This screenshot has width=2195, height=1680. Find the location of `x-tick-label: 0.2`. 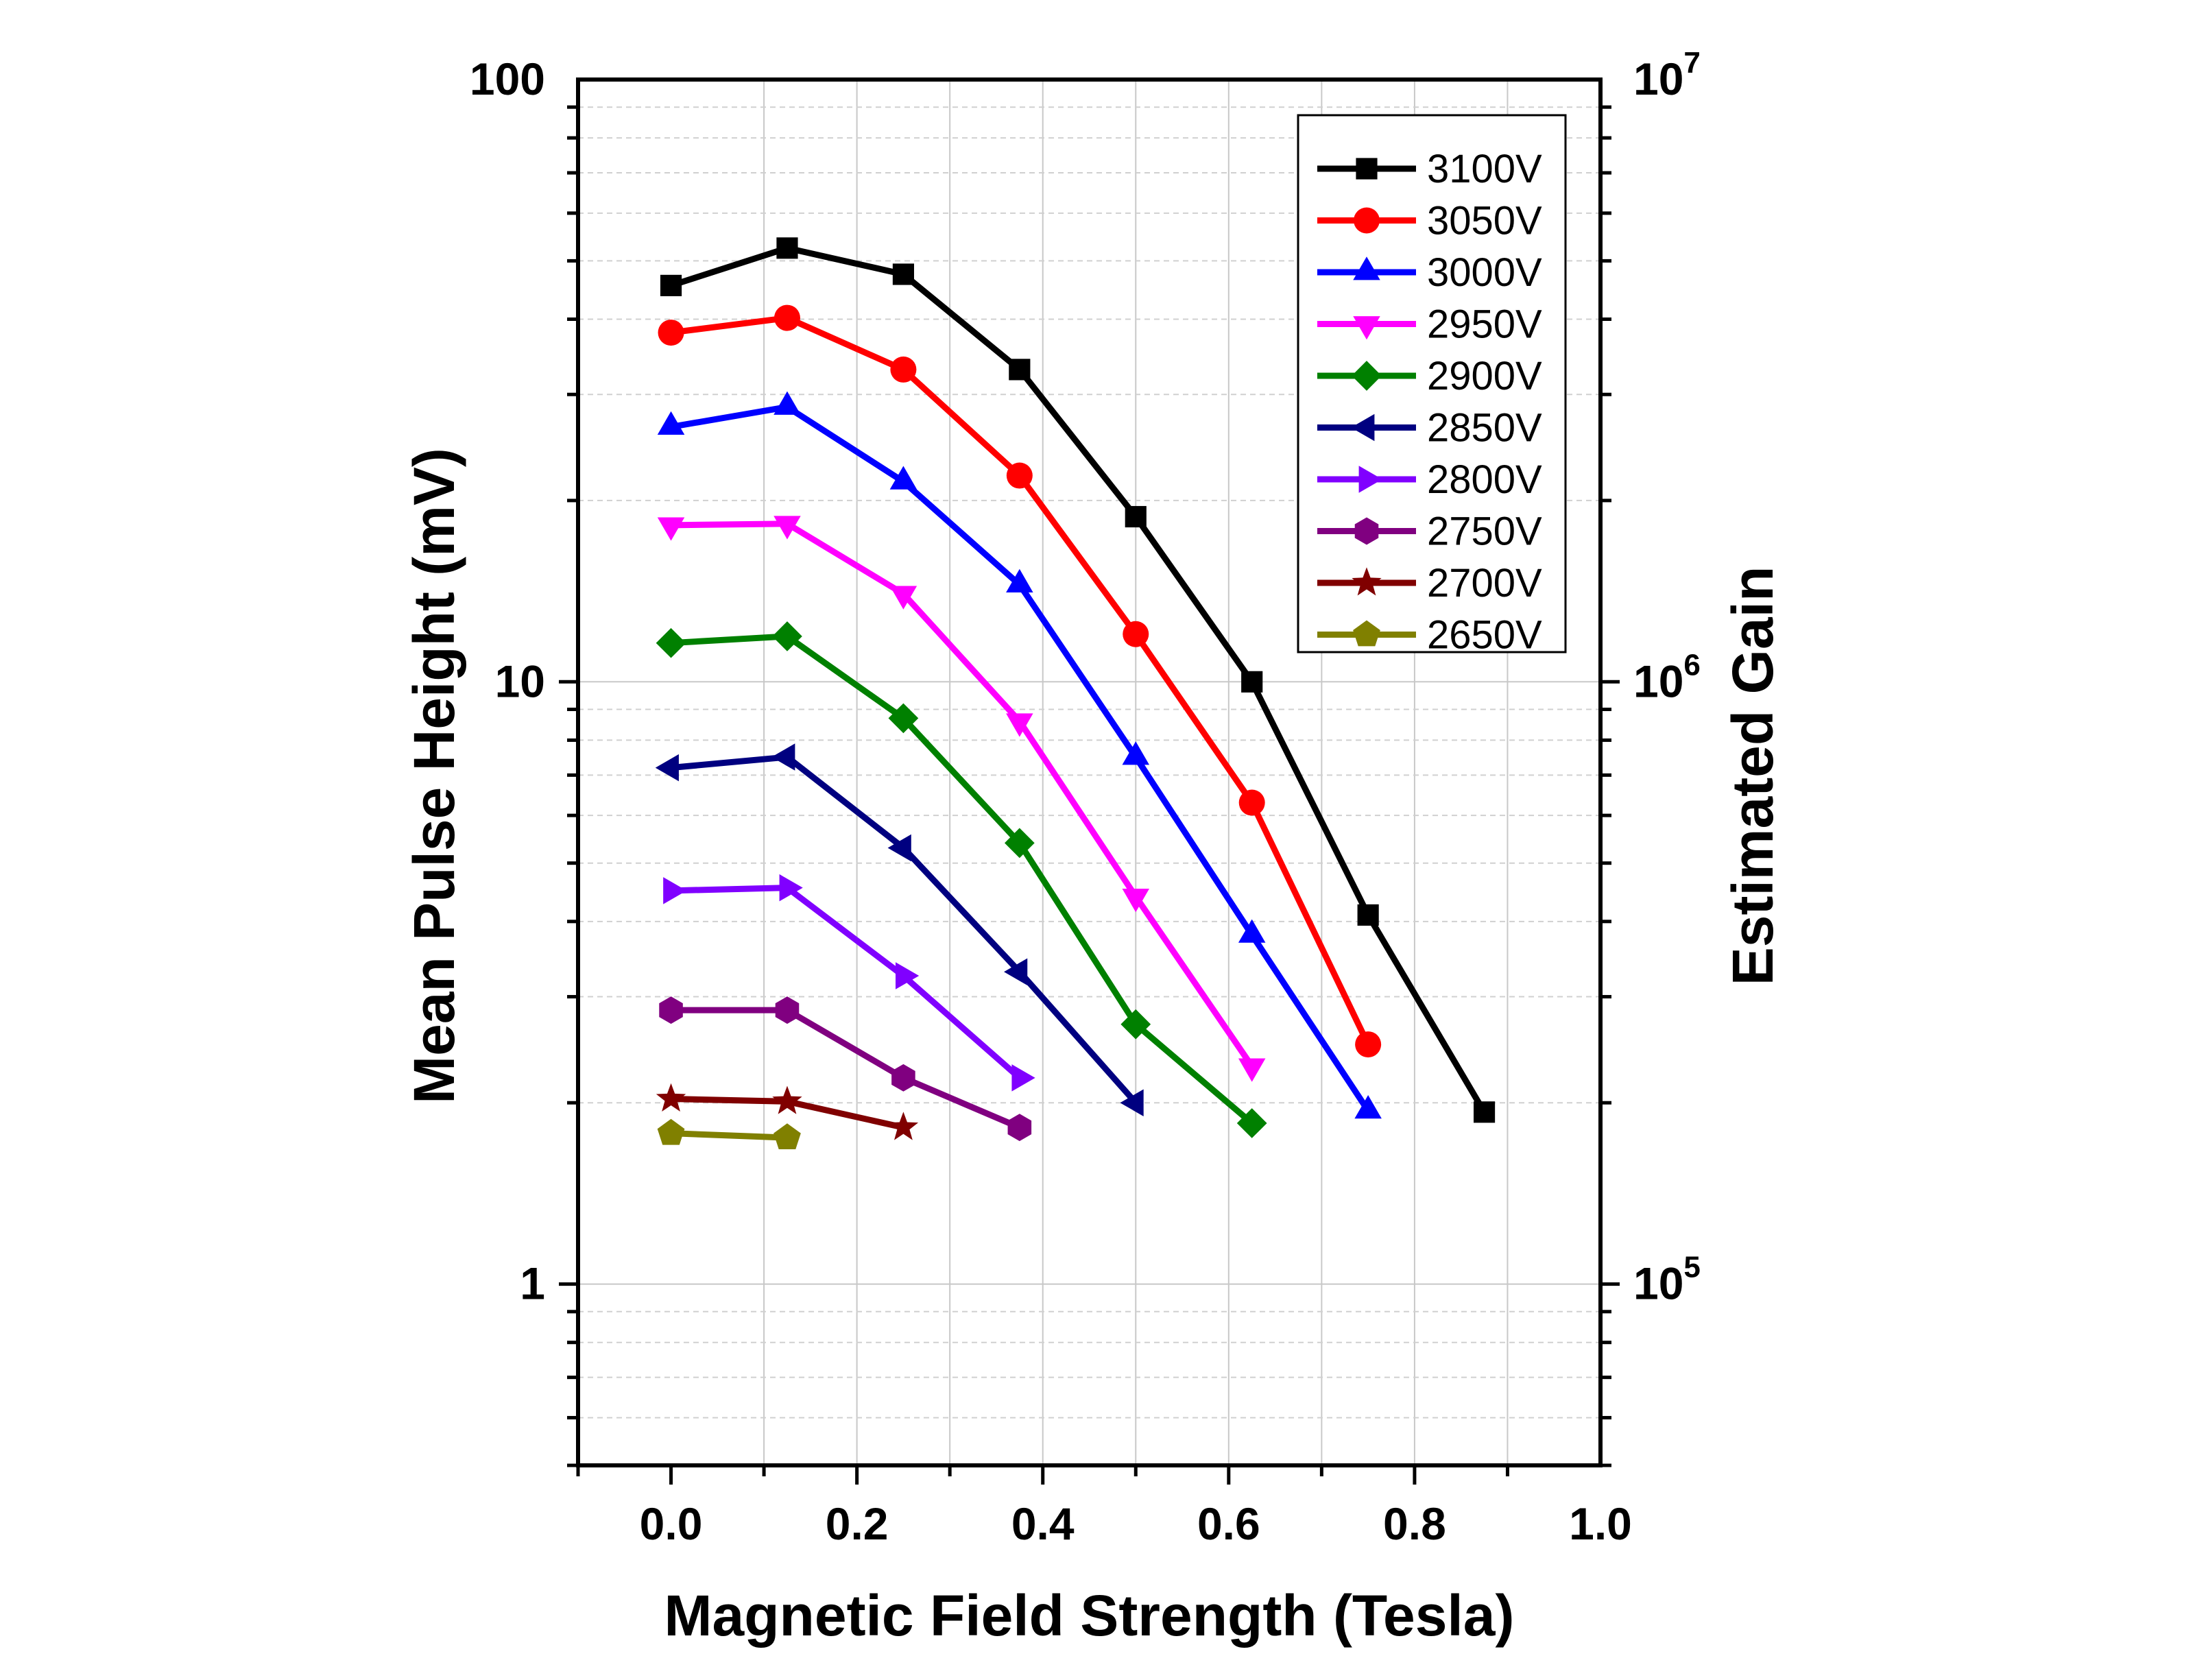

x-tick-label: 0.2 is located at coordinates (857, 1523).